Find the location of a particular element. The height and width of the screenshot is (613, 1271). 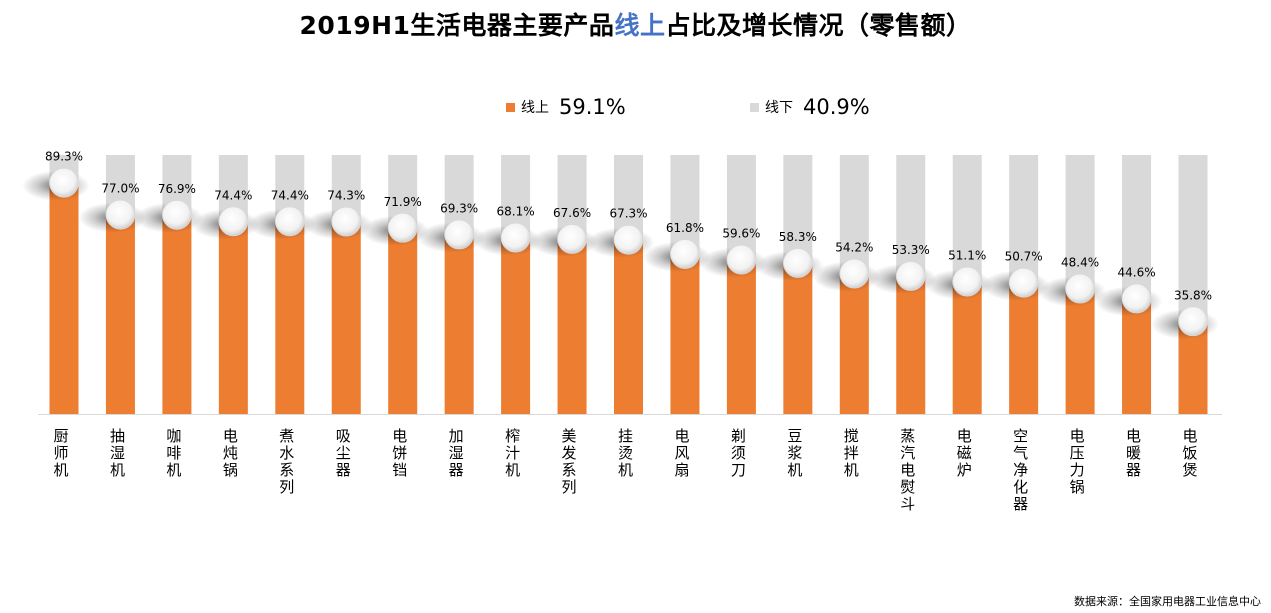

data-label: 67.3% is located at coordinates (628, 214).